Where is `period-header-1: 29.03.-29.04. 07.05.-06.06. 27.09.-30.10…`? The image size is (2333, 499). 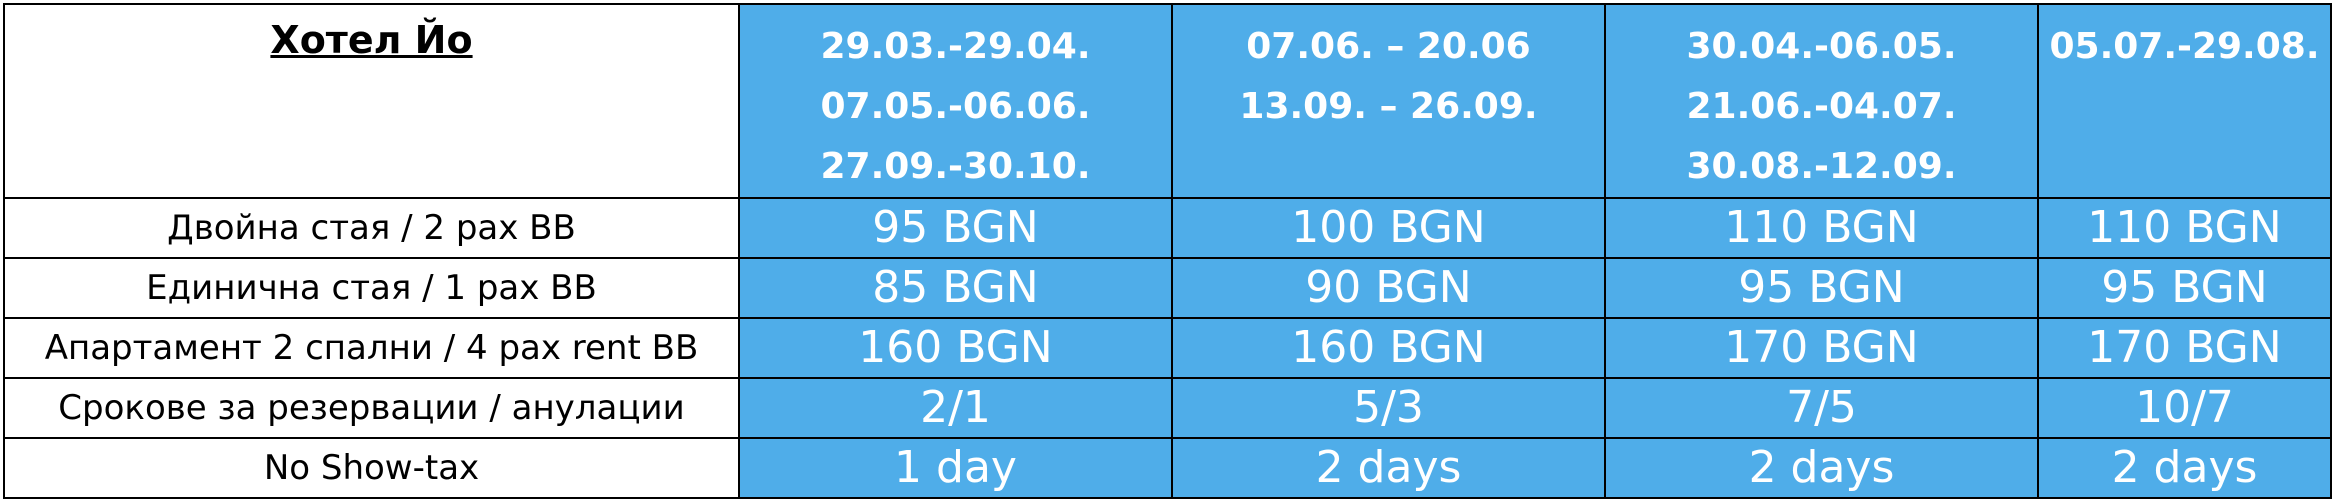 period-header-1: 29.03.-29.04. 07.05.-06.06. 27.09.-30.10… is located at coordinates (955, 101).